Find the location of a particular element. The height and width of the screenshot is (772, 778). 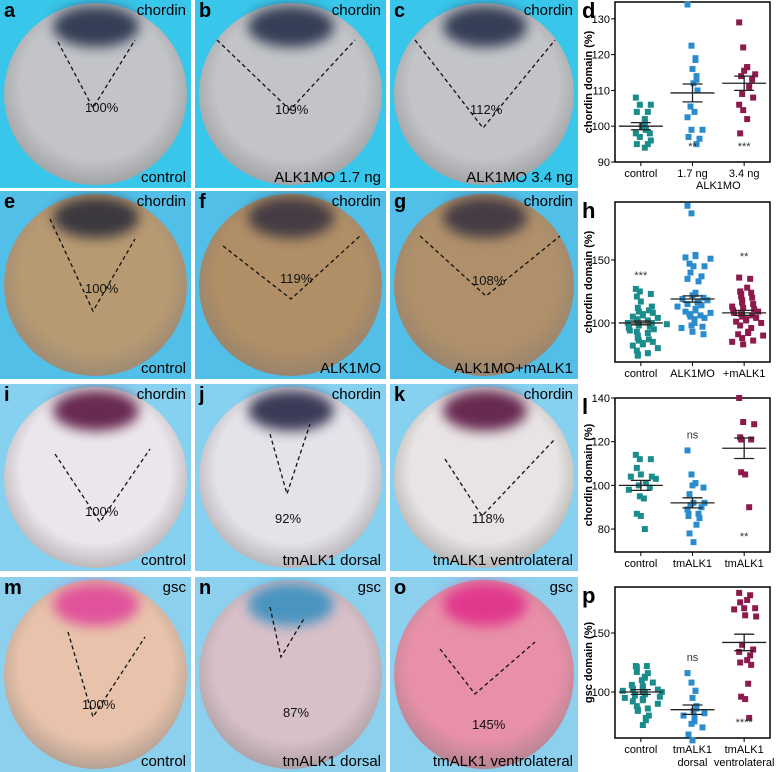

domain-percent: 87% is located at coordinates (296, 712).